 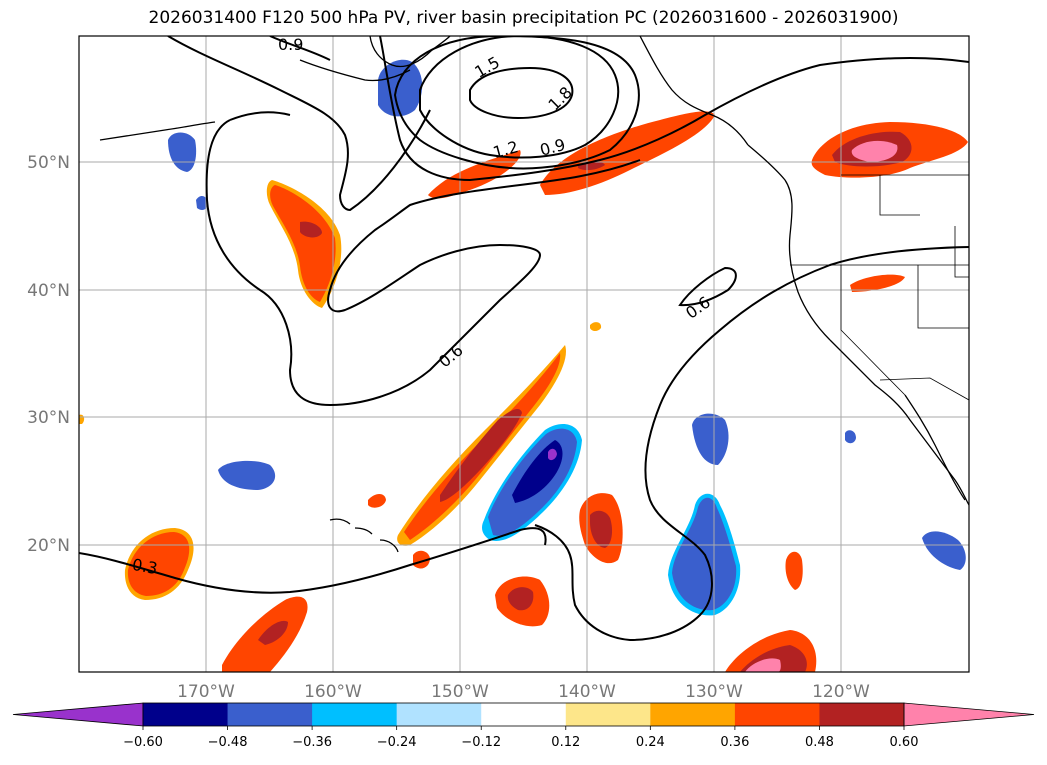 What do you see at coordinates (312, 742) in the screenshot?
I see `colorbar-tick-label: −0.36` at bounding box center [312, 742].